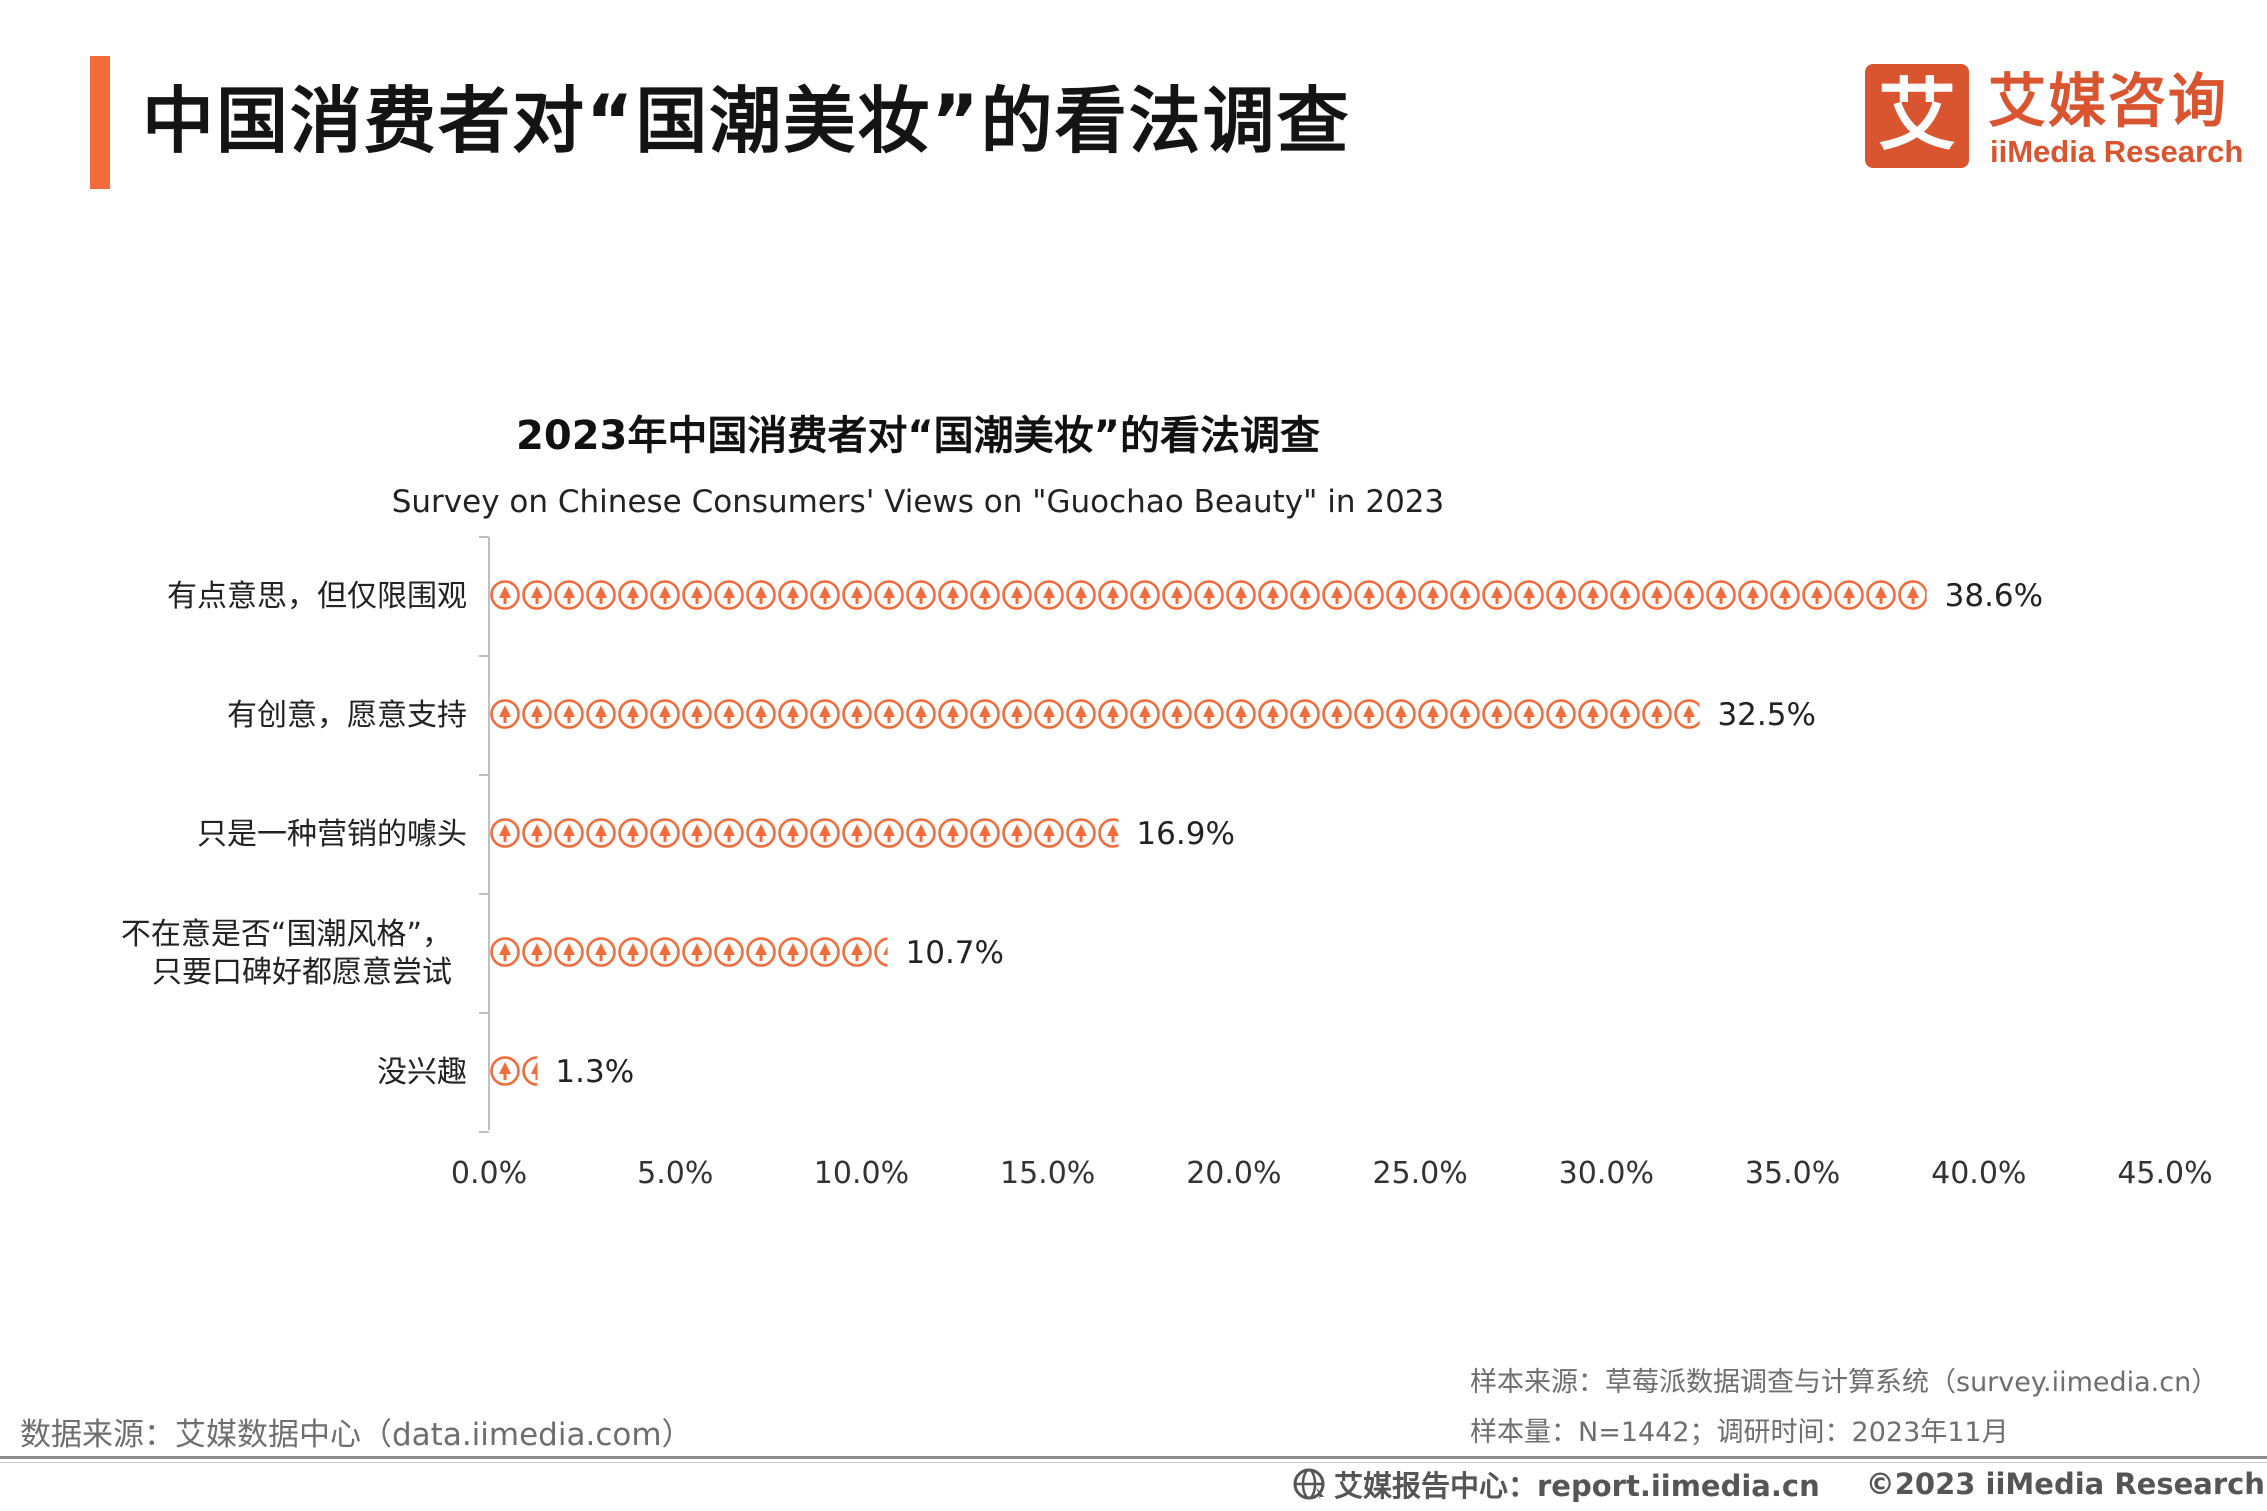  Describe the element at coordinates (2108, 101) in the screenshot. I see `logo-chinese-name: 艾媒咨询` at that location.